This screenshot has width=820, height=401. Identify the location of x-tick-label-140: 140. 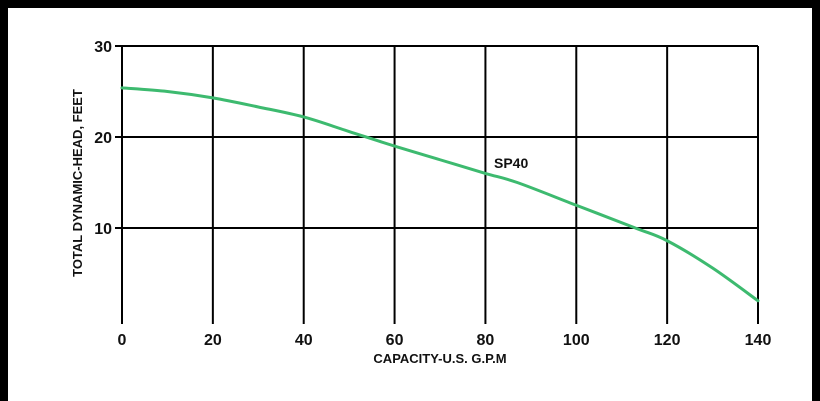
(758, 340).